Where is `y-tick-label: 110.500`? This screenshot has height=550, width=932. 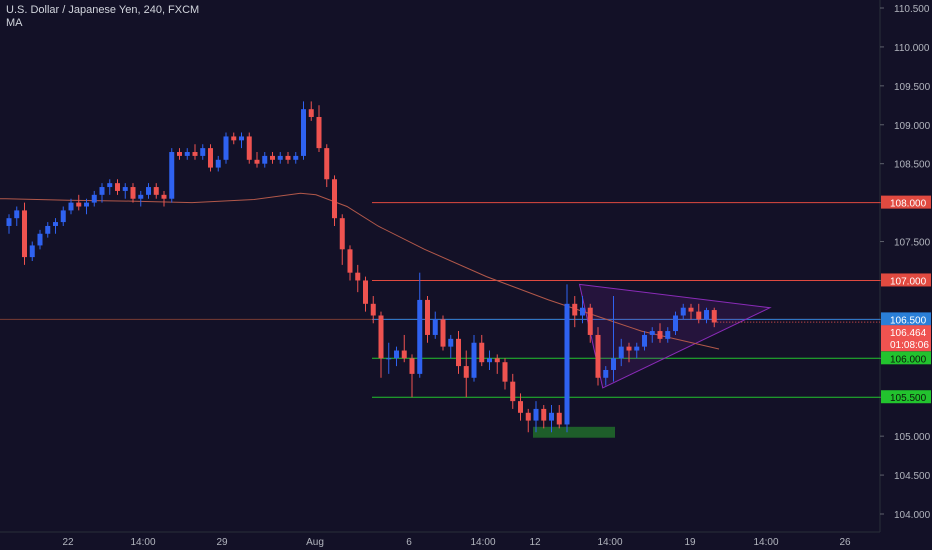
y-tick-label: 110.500 is located at coordinates (912, 9).